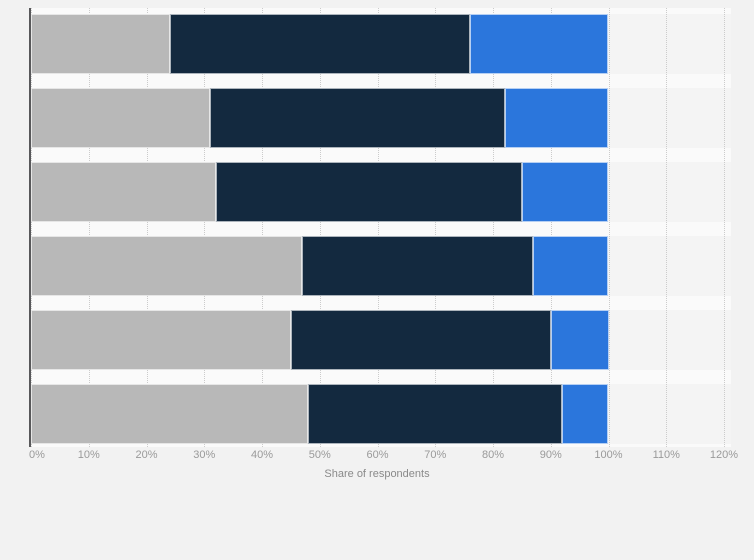  I want to click on grid-line-40%, so click(262, 227).